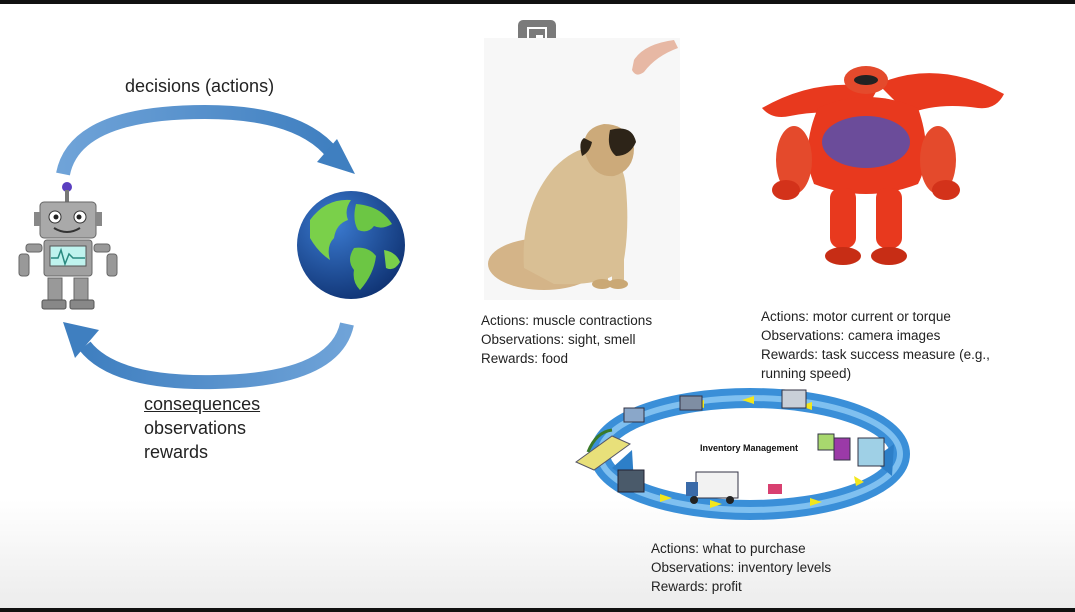  I want to click on robot-rewards-line1: Rewards: task success measure (e.g.,, so click(875, 354).